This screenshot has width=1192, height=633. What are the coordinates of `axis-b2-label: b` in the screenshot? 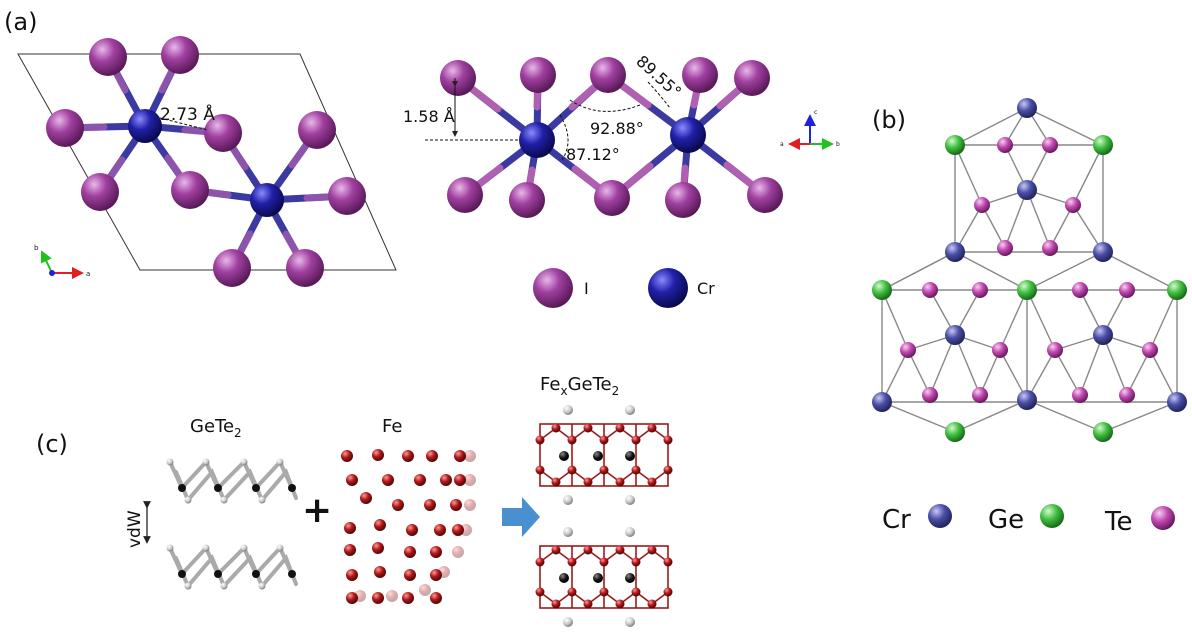 It's located at (838, 144).